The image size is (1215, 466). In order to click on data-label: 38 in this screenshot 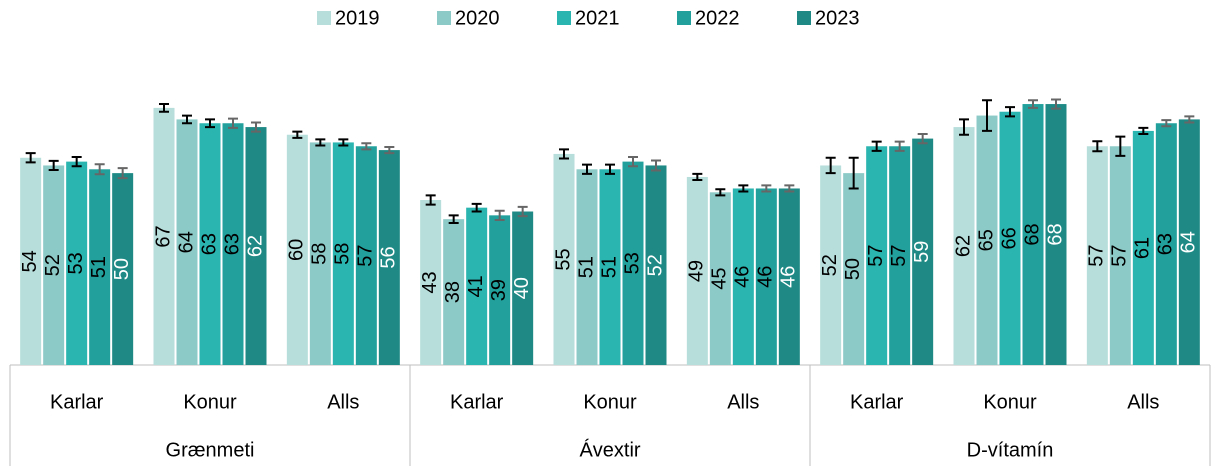, I will do `click(453, 292)`.